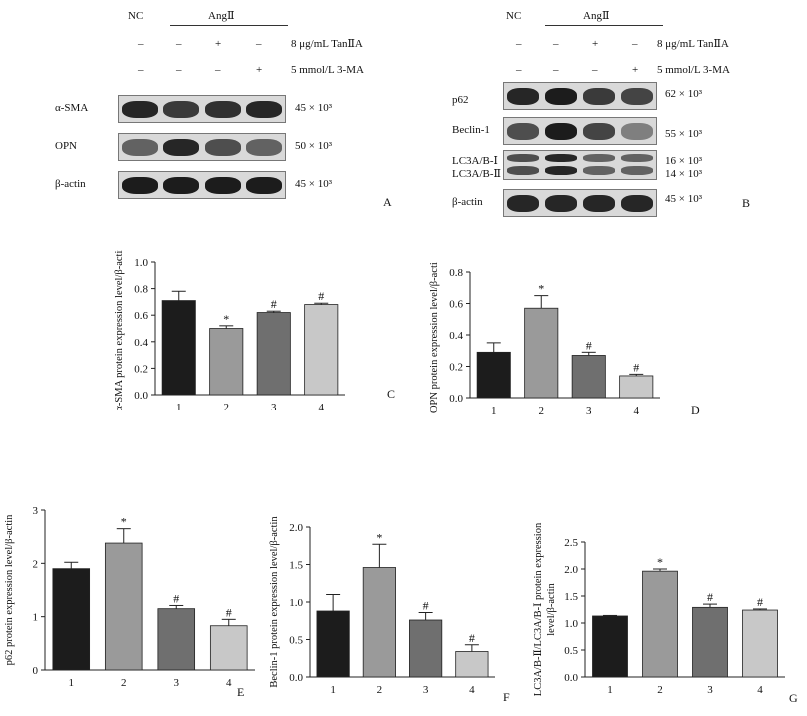 This screenshot has width=807, height=716. What do you see at coordinates (793, 698) in the screenshot?
I see `panel-letter: G` at bounding box center [793, 698].